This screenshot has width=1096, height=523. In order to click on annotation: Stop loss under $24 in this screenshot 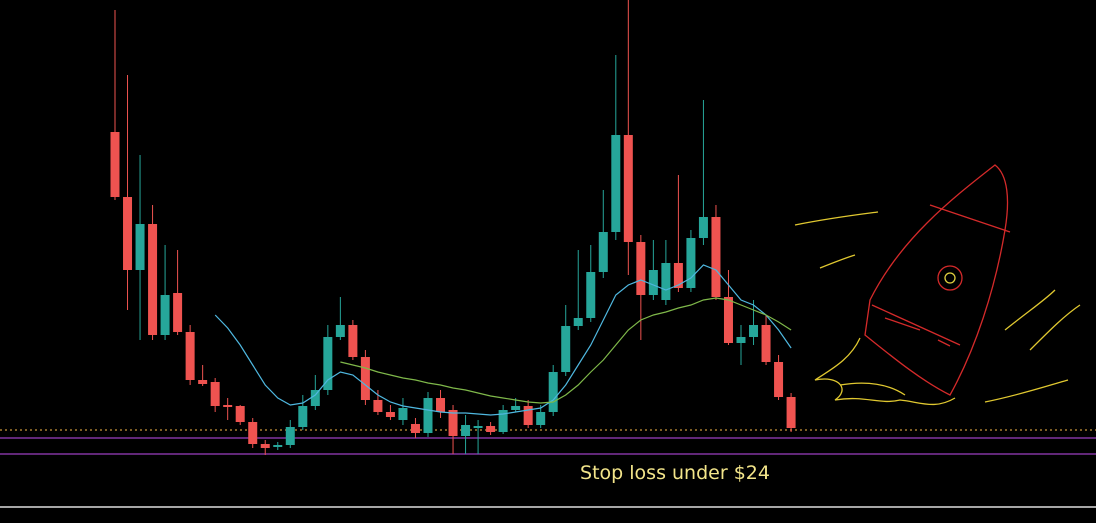, I will do `click(675, 473)`.